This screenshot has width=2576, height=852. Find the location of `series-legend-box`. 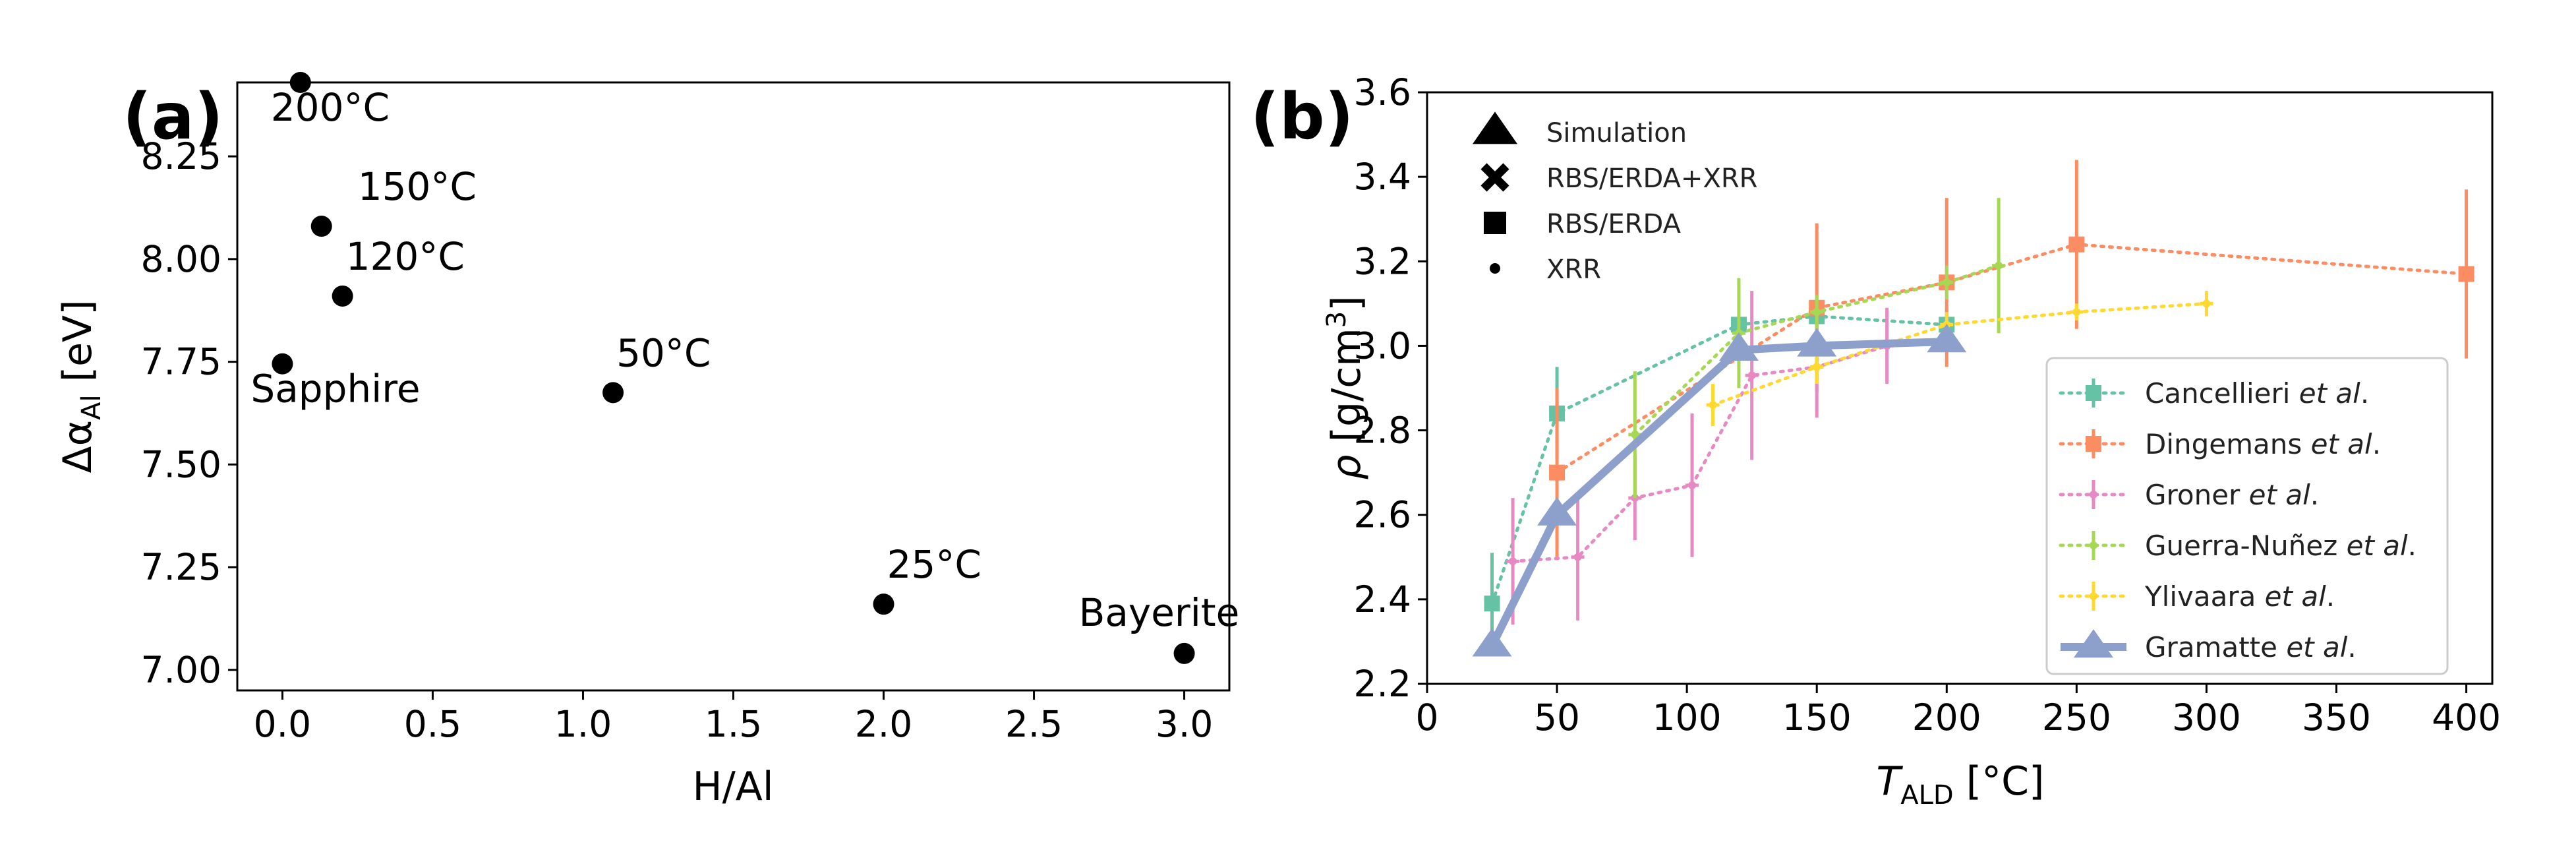

series-legend-box is located at coordinates (2247, 516).